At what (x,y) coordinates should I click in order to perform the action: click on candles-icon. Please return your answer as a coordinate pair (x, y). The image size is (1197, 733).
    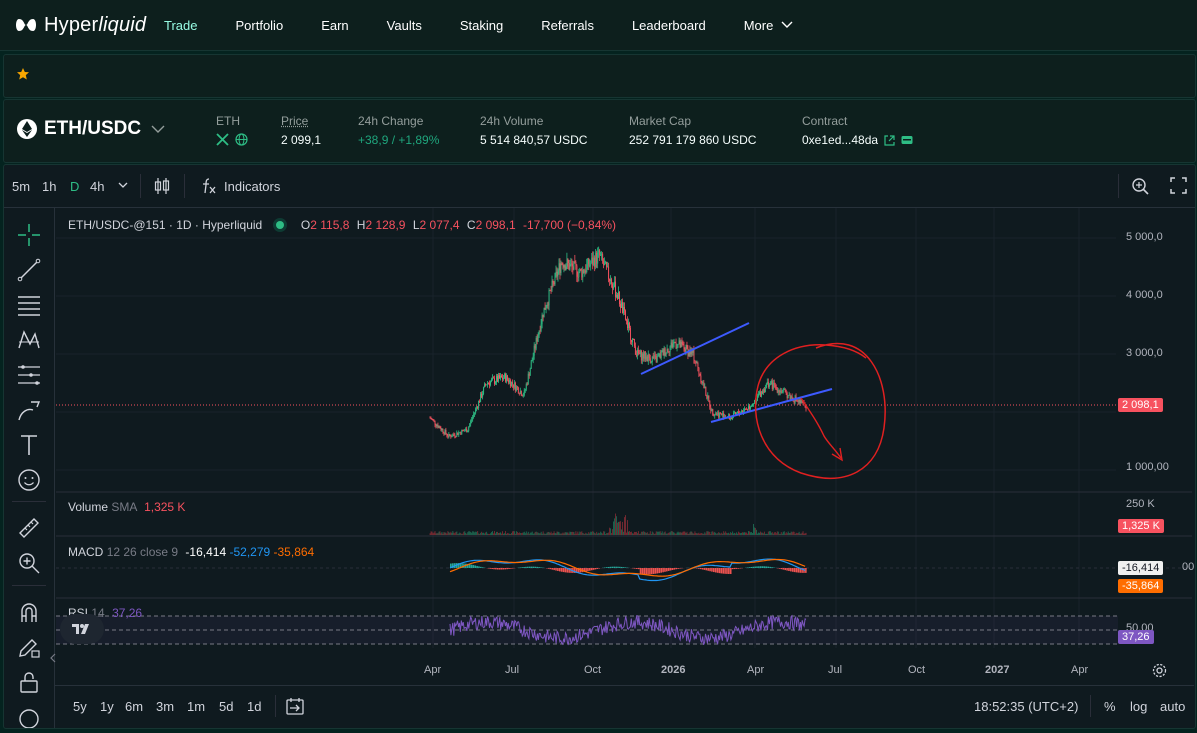
    Looking at the image, I should click on (162, 186).